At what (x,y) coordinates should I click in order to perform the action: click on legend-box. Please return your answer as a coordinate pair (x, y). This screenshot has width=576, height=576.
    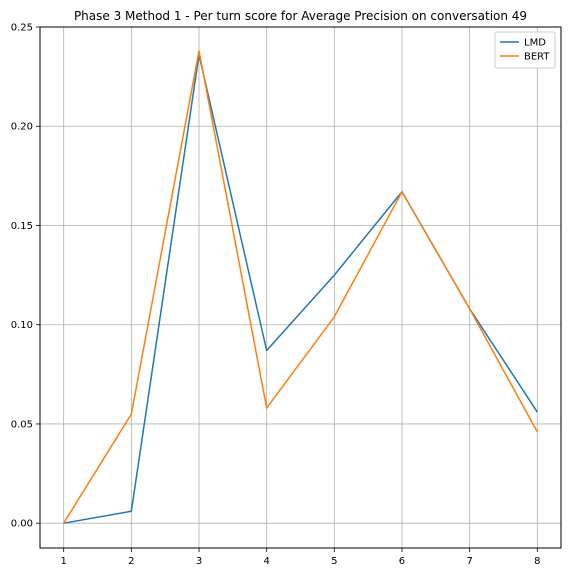
    Looking at the image, I should click on (525, 50).